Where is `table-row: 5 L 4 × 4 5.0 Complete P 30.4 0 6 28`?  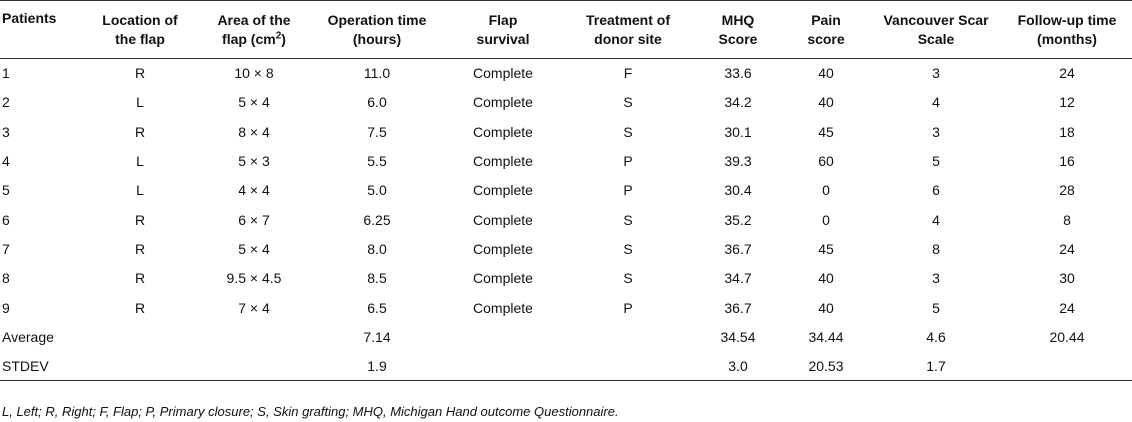 table-row: 5 L 4 × 4 5.0 Complete P 30.4 0 6 28 is located at coordinates (566, 190).